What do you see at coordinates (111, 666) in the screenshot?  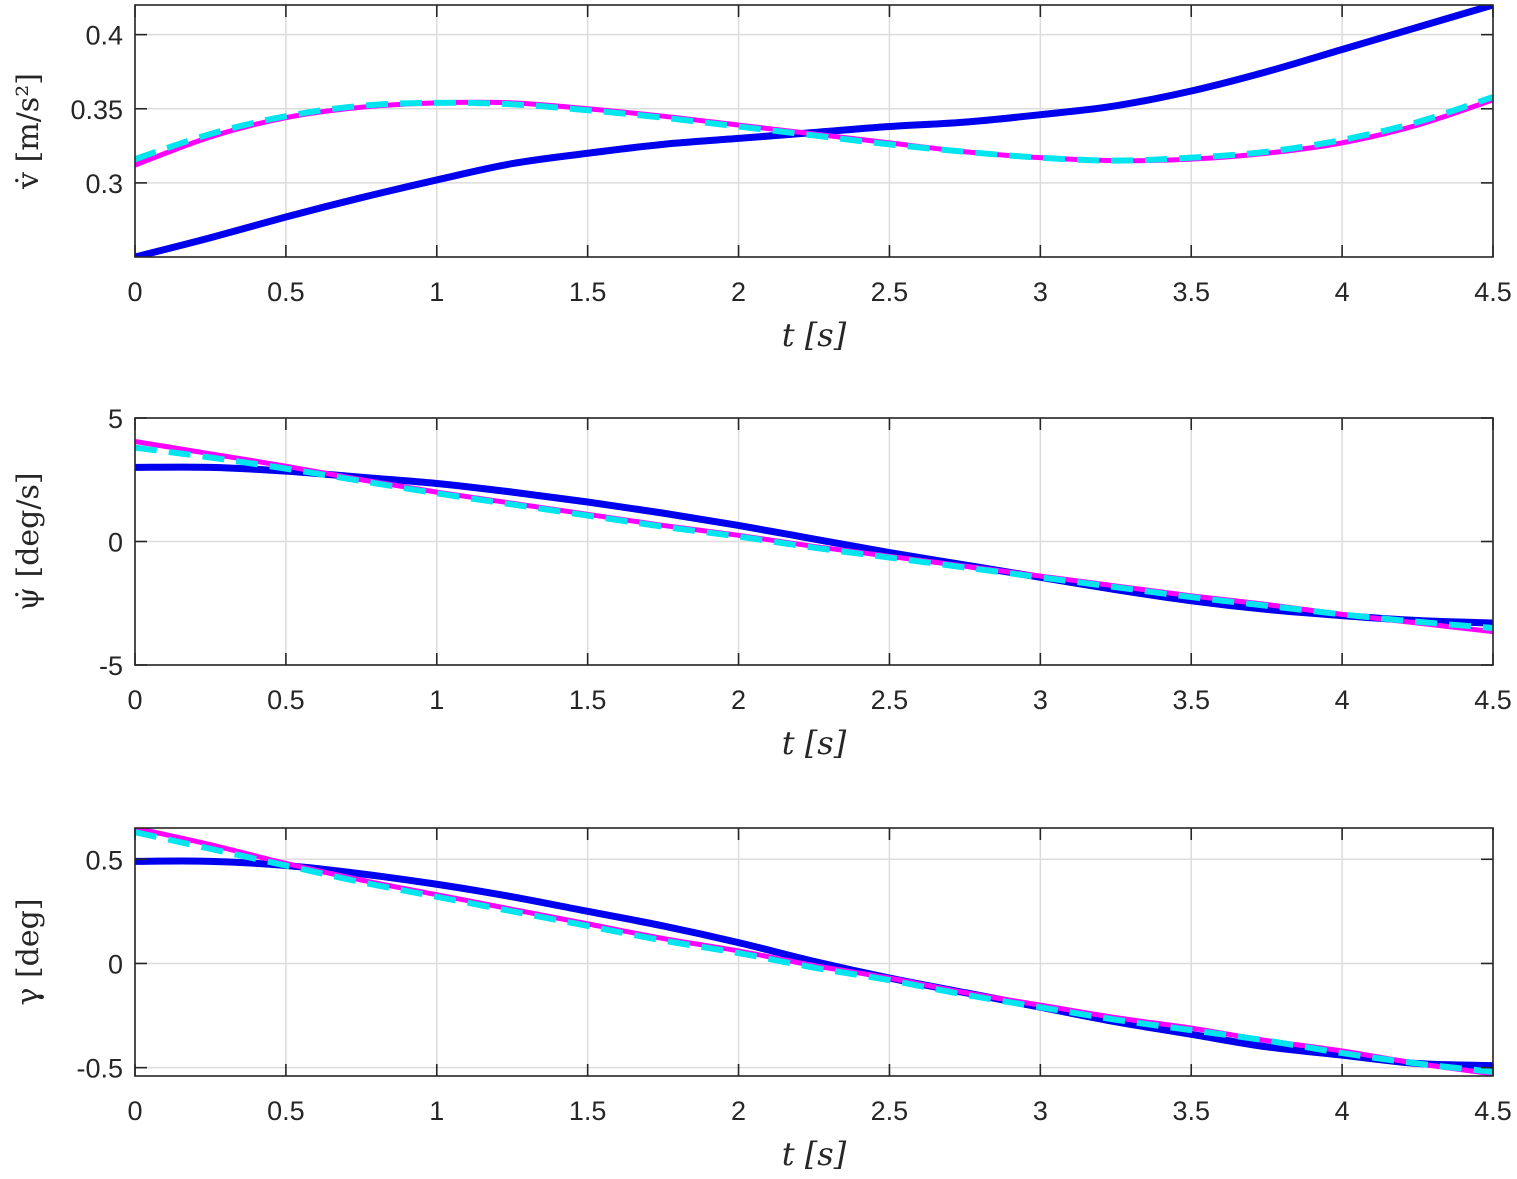 I see `y-tick-label: -5` at bounding box center [111, 666].